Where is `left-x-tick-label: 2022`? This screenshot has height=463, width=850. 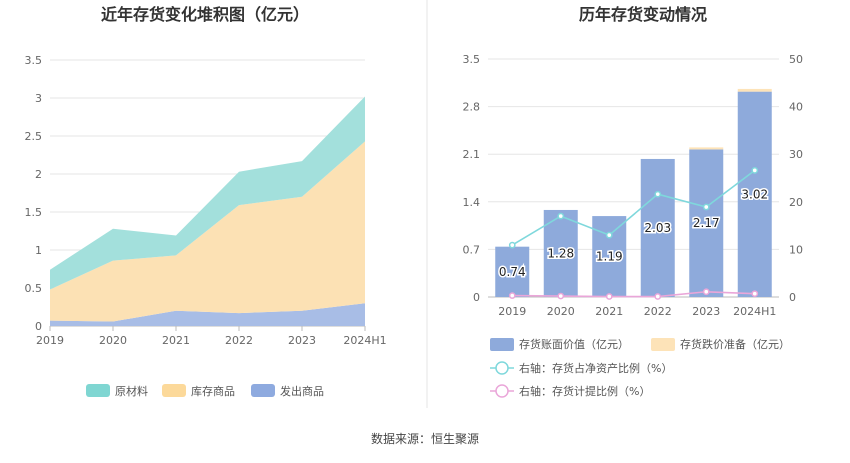
left-x-tick-label: 2022 is located at coordinates (239, 340).